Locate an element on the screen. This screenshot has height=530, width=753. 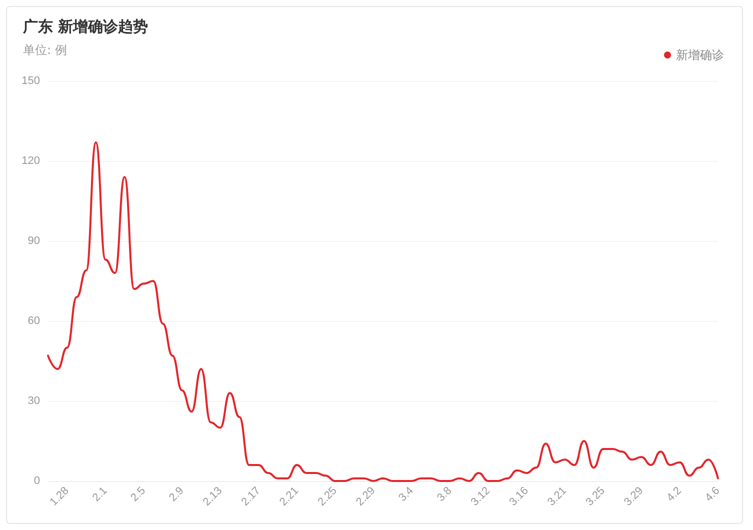
x-tick-label: 3.12 is located at coordinates (480, 496).